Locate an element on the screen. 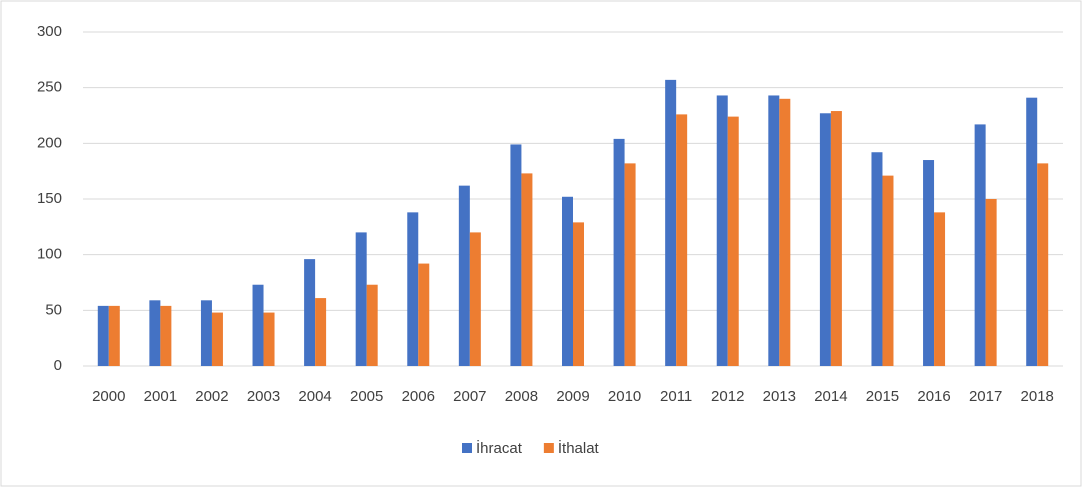 The width and height of the screenshot is (1083, 488). x-tick-label: 2003 is located at coordinates (263, 396).